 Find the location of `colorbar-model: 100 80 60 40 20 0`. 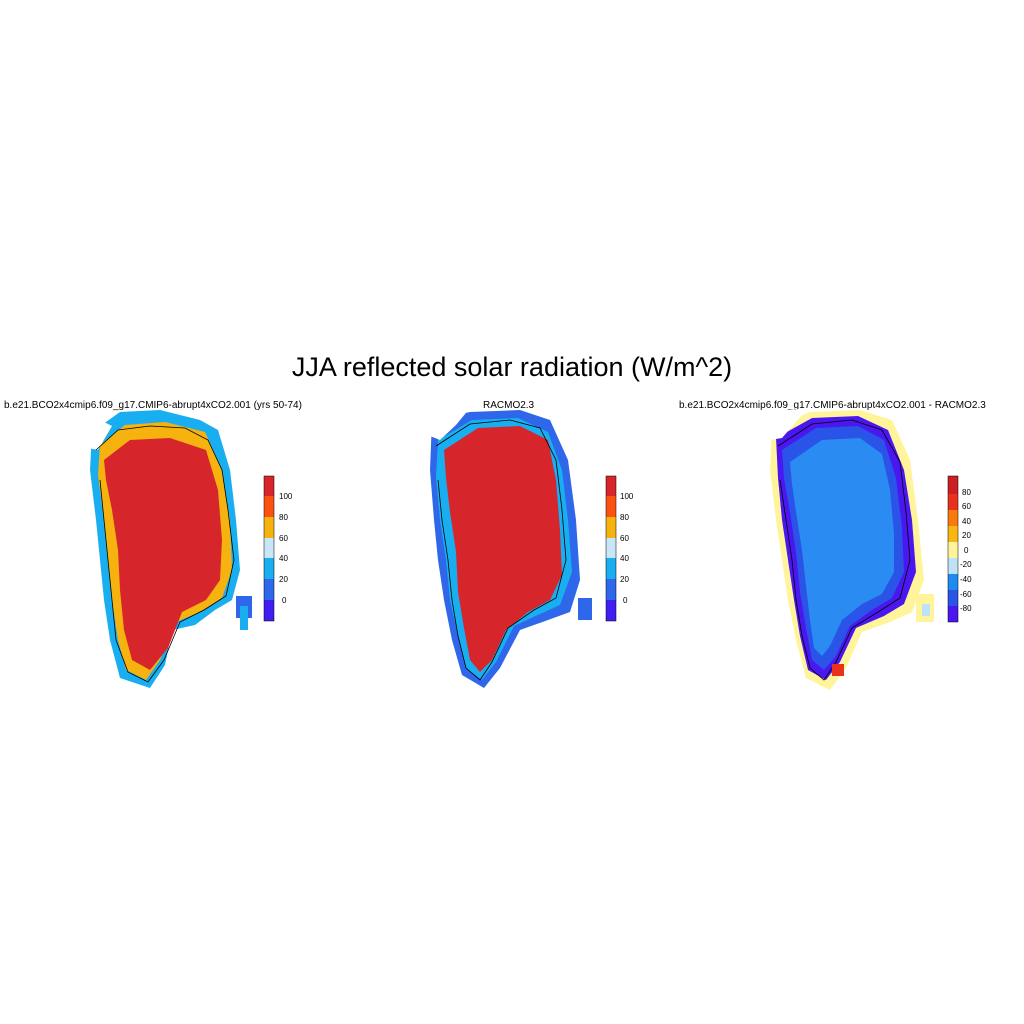

colorbar-model: 100 80 60 40 20 0 is located at coordinates (278, 548).